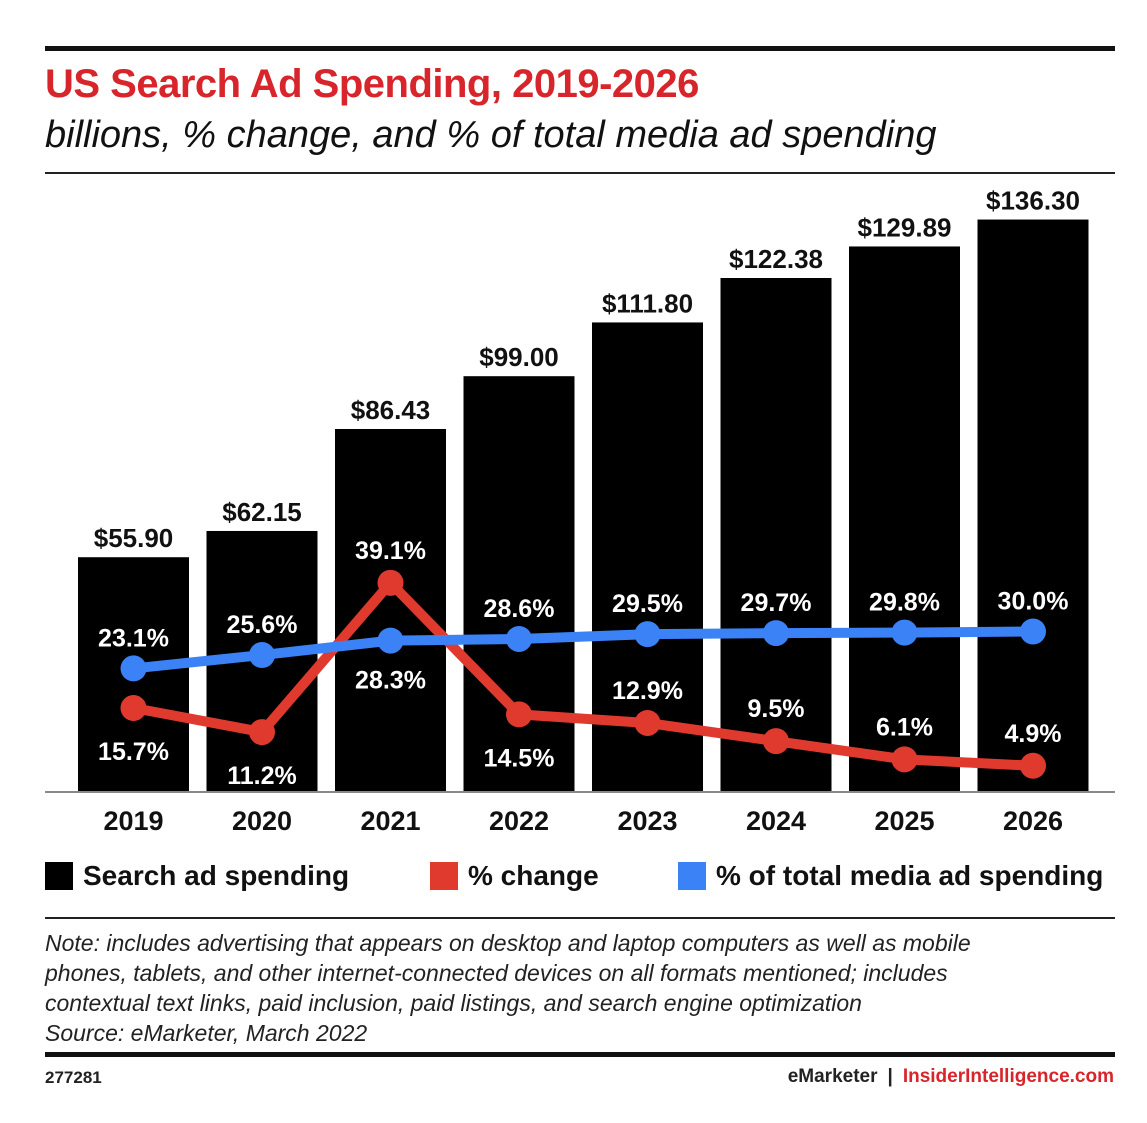 The height and width of the screenshot is (1123, 1147). Describe the element at coordinates (580, 918) in the screenshot. I see `note-rule` at that location.